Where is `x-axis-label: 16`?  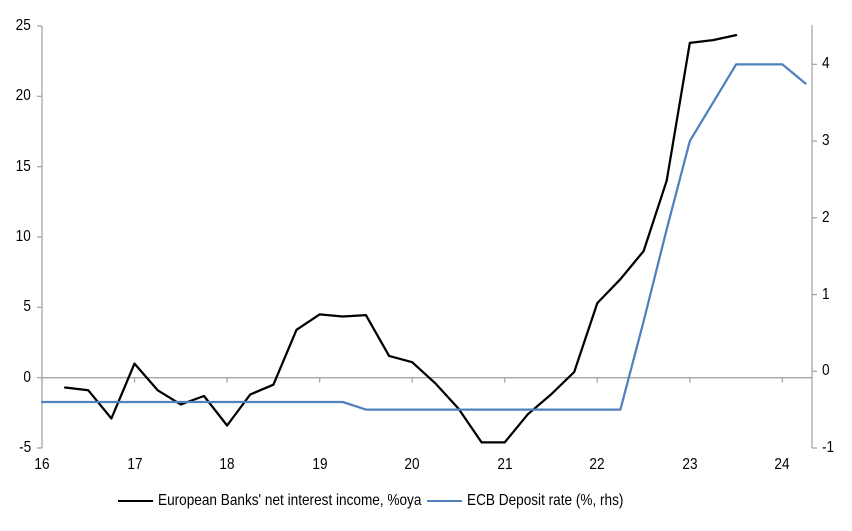 x-axis-label: 16 is located at coordinates (42, 464).